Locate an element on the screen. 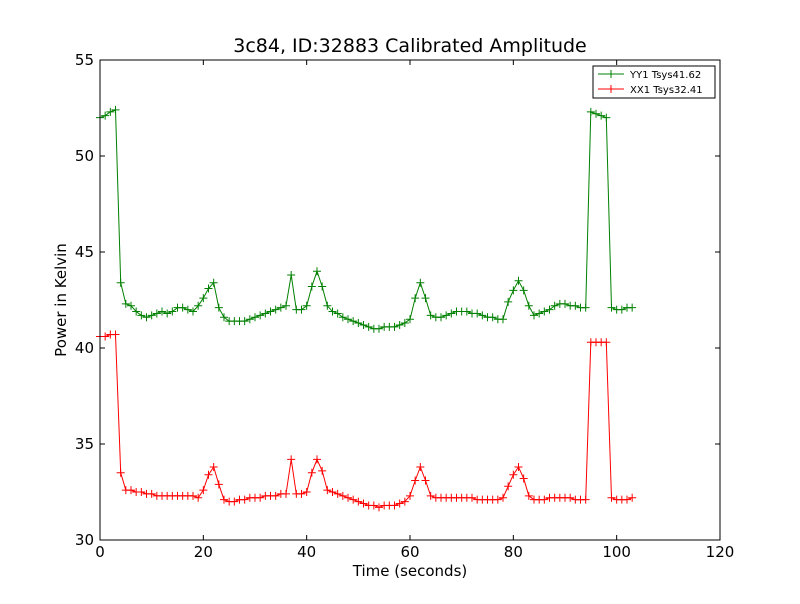 The width and height of the screenshot is (800, 604). legend: YY1 Tsys41.62 XX1 Tsys32.41 is located at coordinates (654, 82).